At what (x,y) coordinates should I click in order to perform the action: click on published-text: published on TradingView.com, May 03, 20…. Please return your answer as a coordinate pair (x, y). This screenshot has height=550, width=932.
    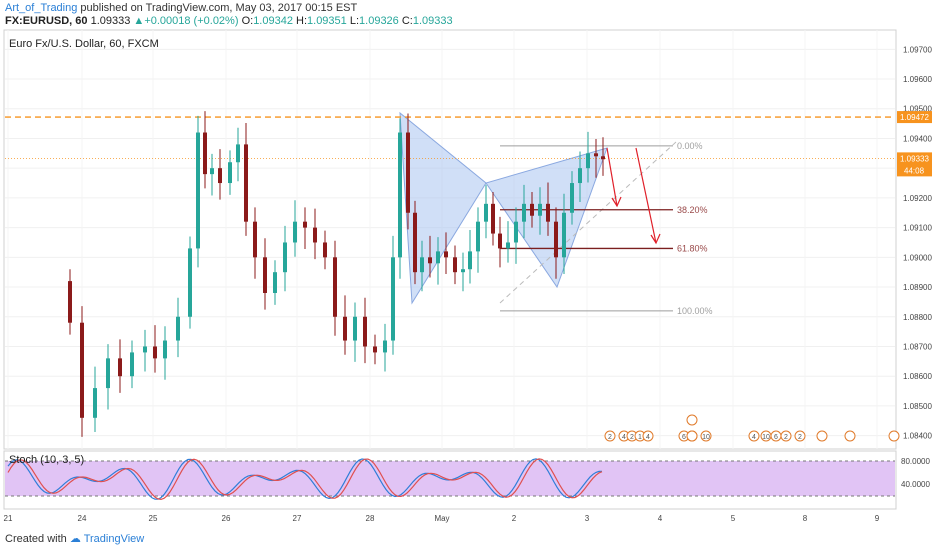
    Looking at the image, I should click on (217, 8).